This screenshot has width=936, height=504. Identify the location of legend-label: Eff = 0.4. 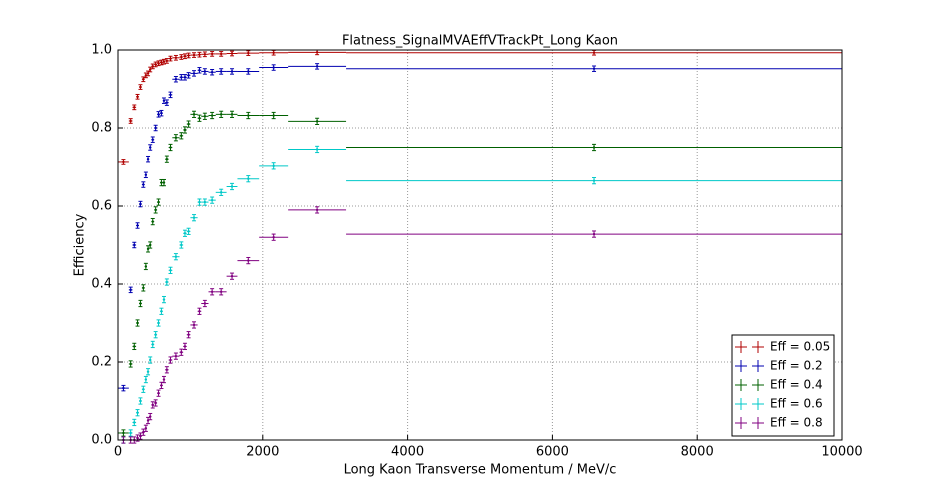
(796, 385).